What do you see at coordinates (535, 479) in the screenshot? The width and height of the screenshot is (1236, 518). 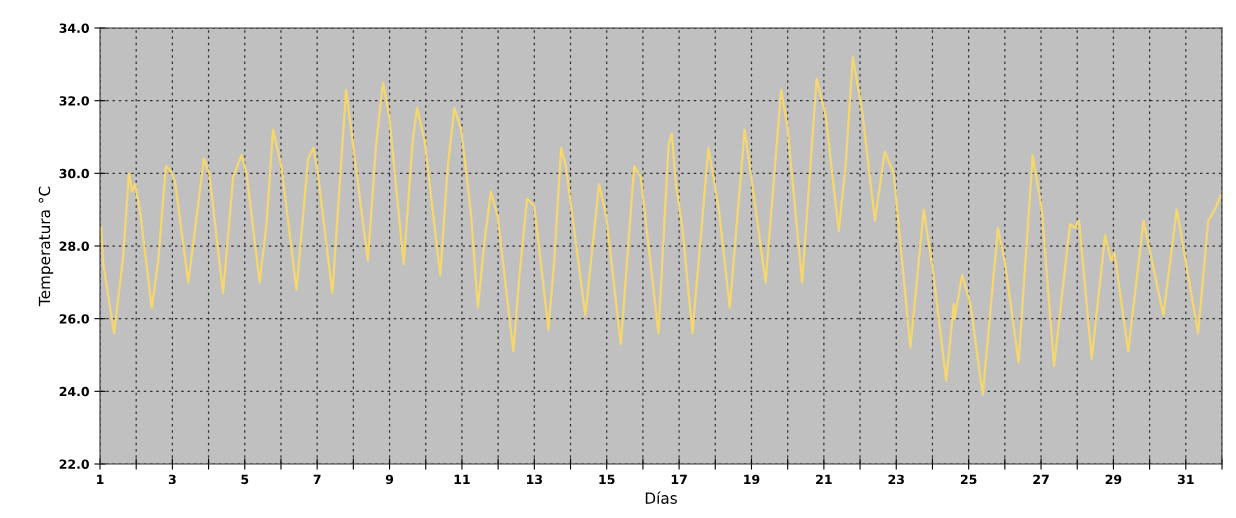 I see `x-tick-label: 13` at bounding box center [535, 479].